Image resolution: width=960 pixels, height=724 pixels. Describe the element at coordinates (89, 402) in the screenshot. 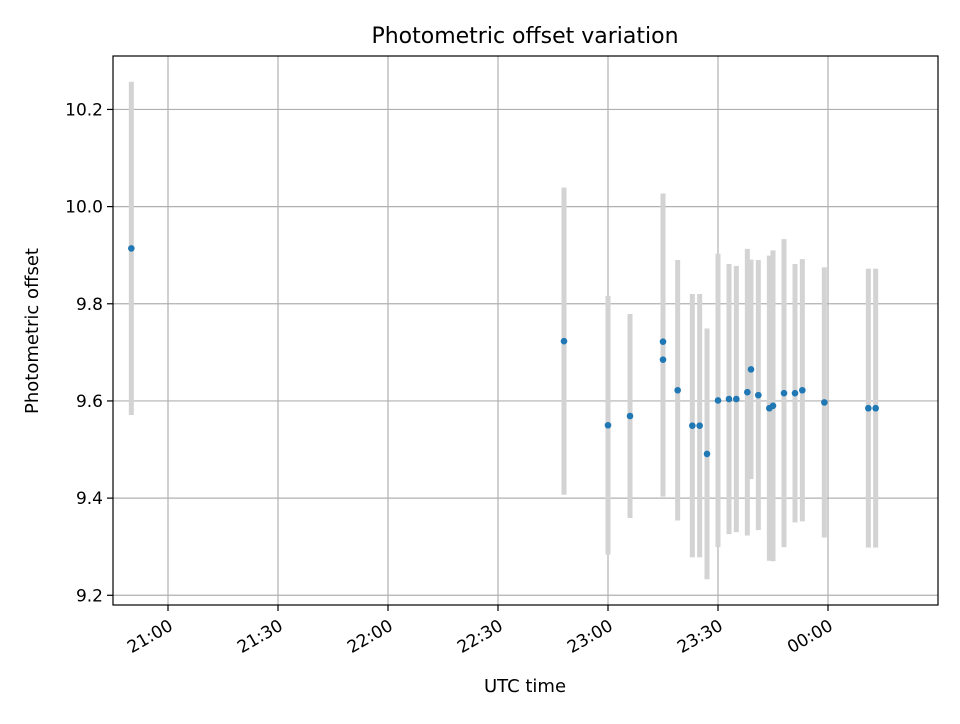

I see `y-tick-label: 9.6` at that location.